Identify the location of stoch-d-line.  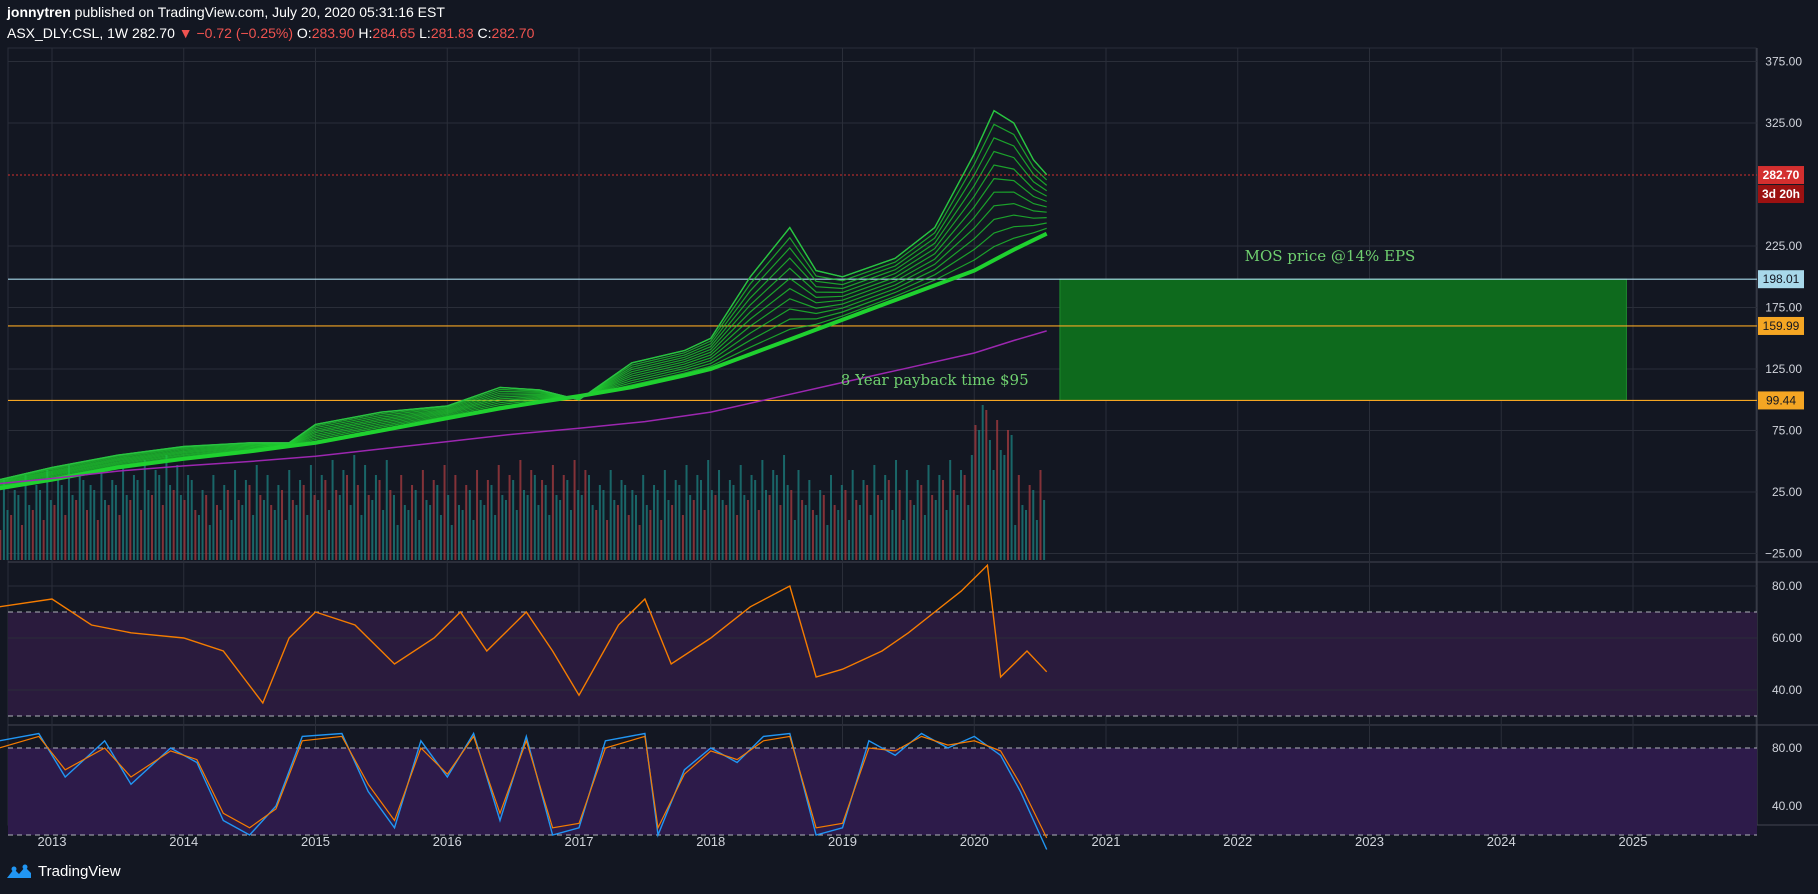
(524, 787).